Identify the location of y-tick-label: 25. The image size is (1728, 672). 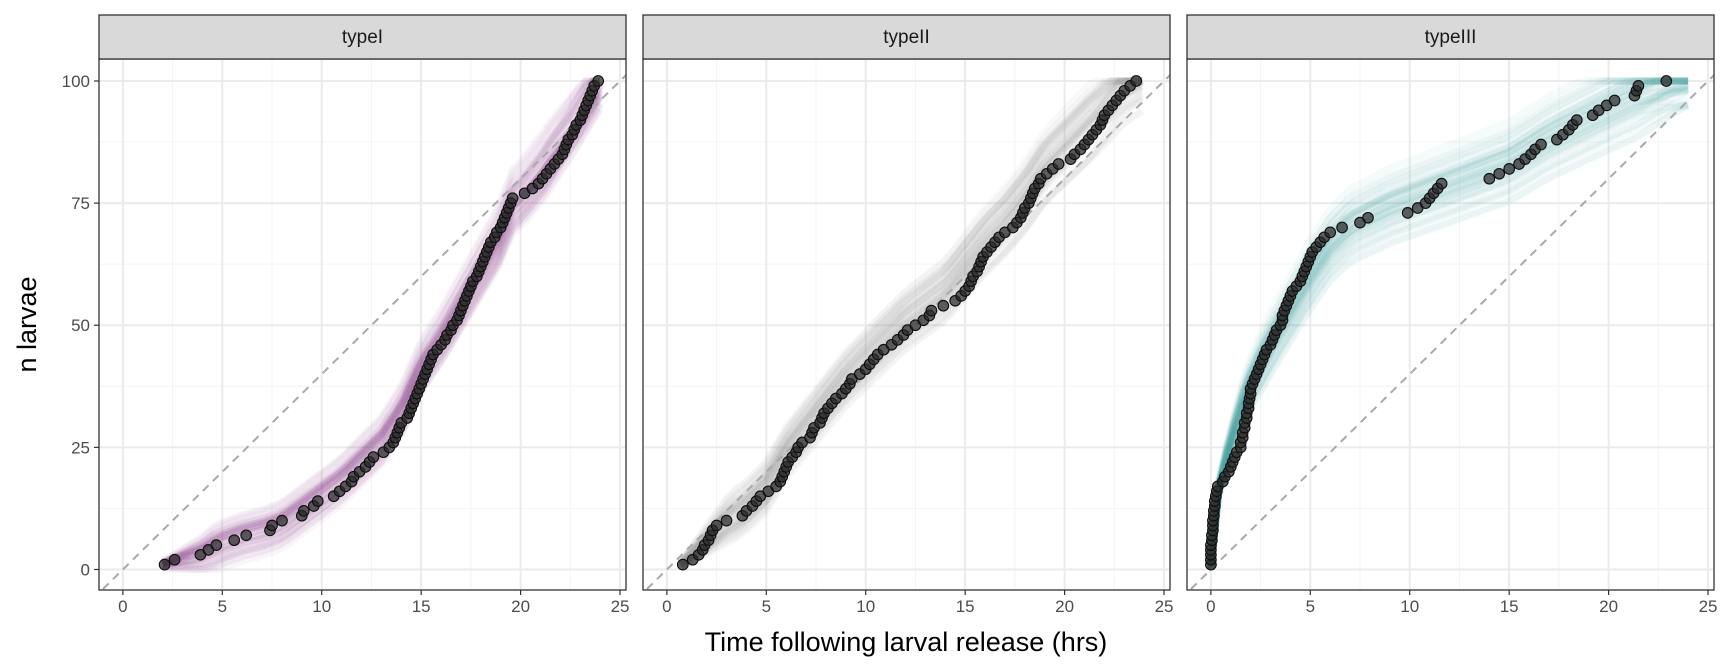
(80, 447).